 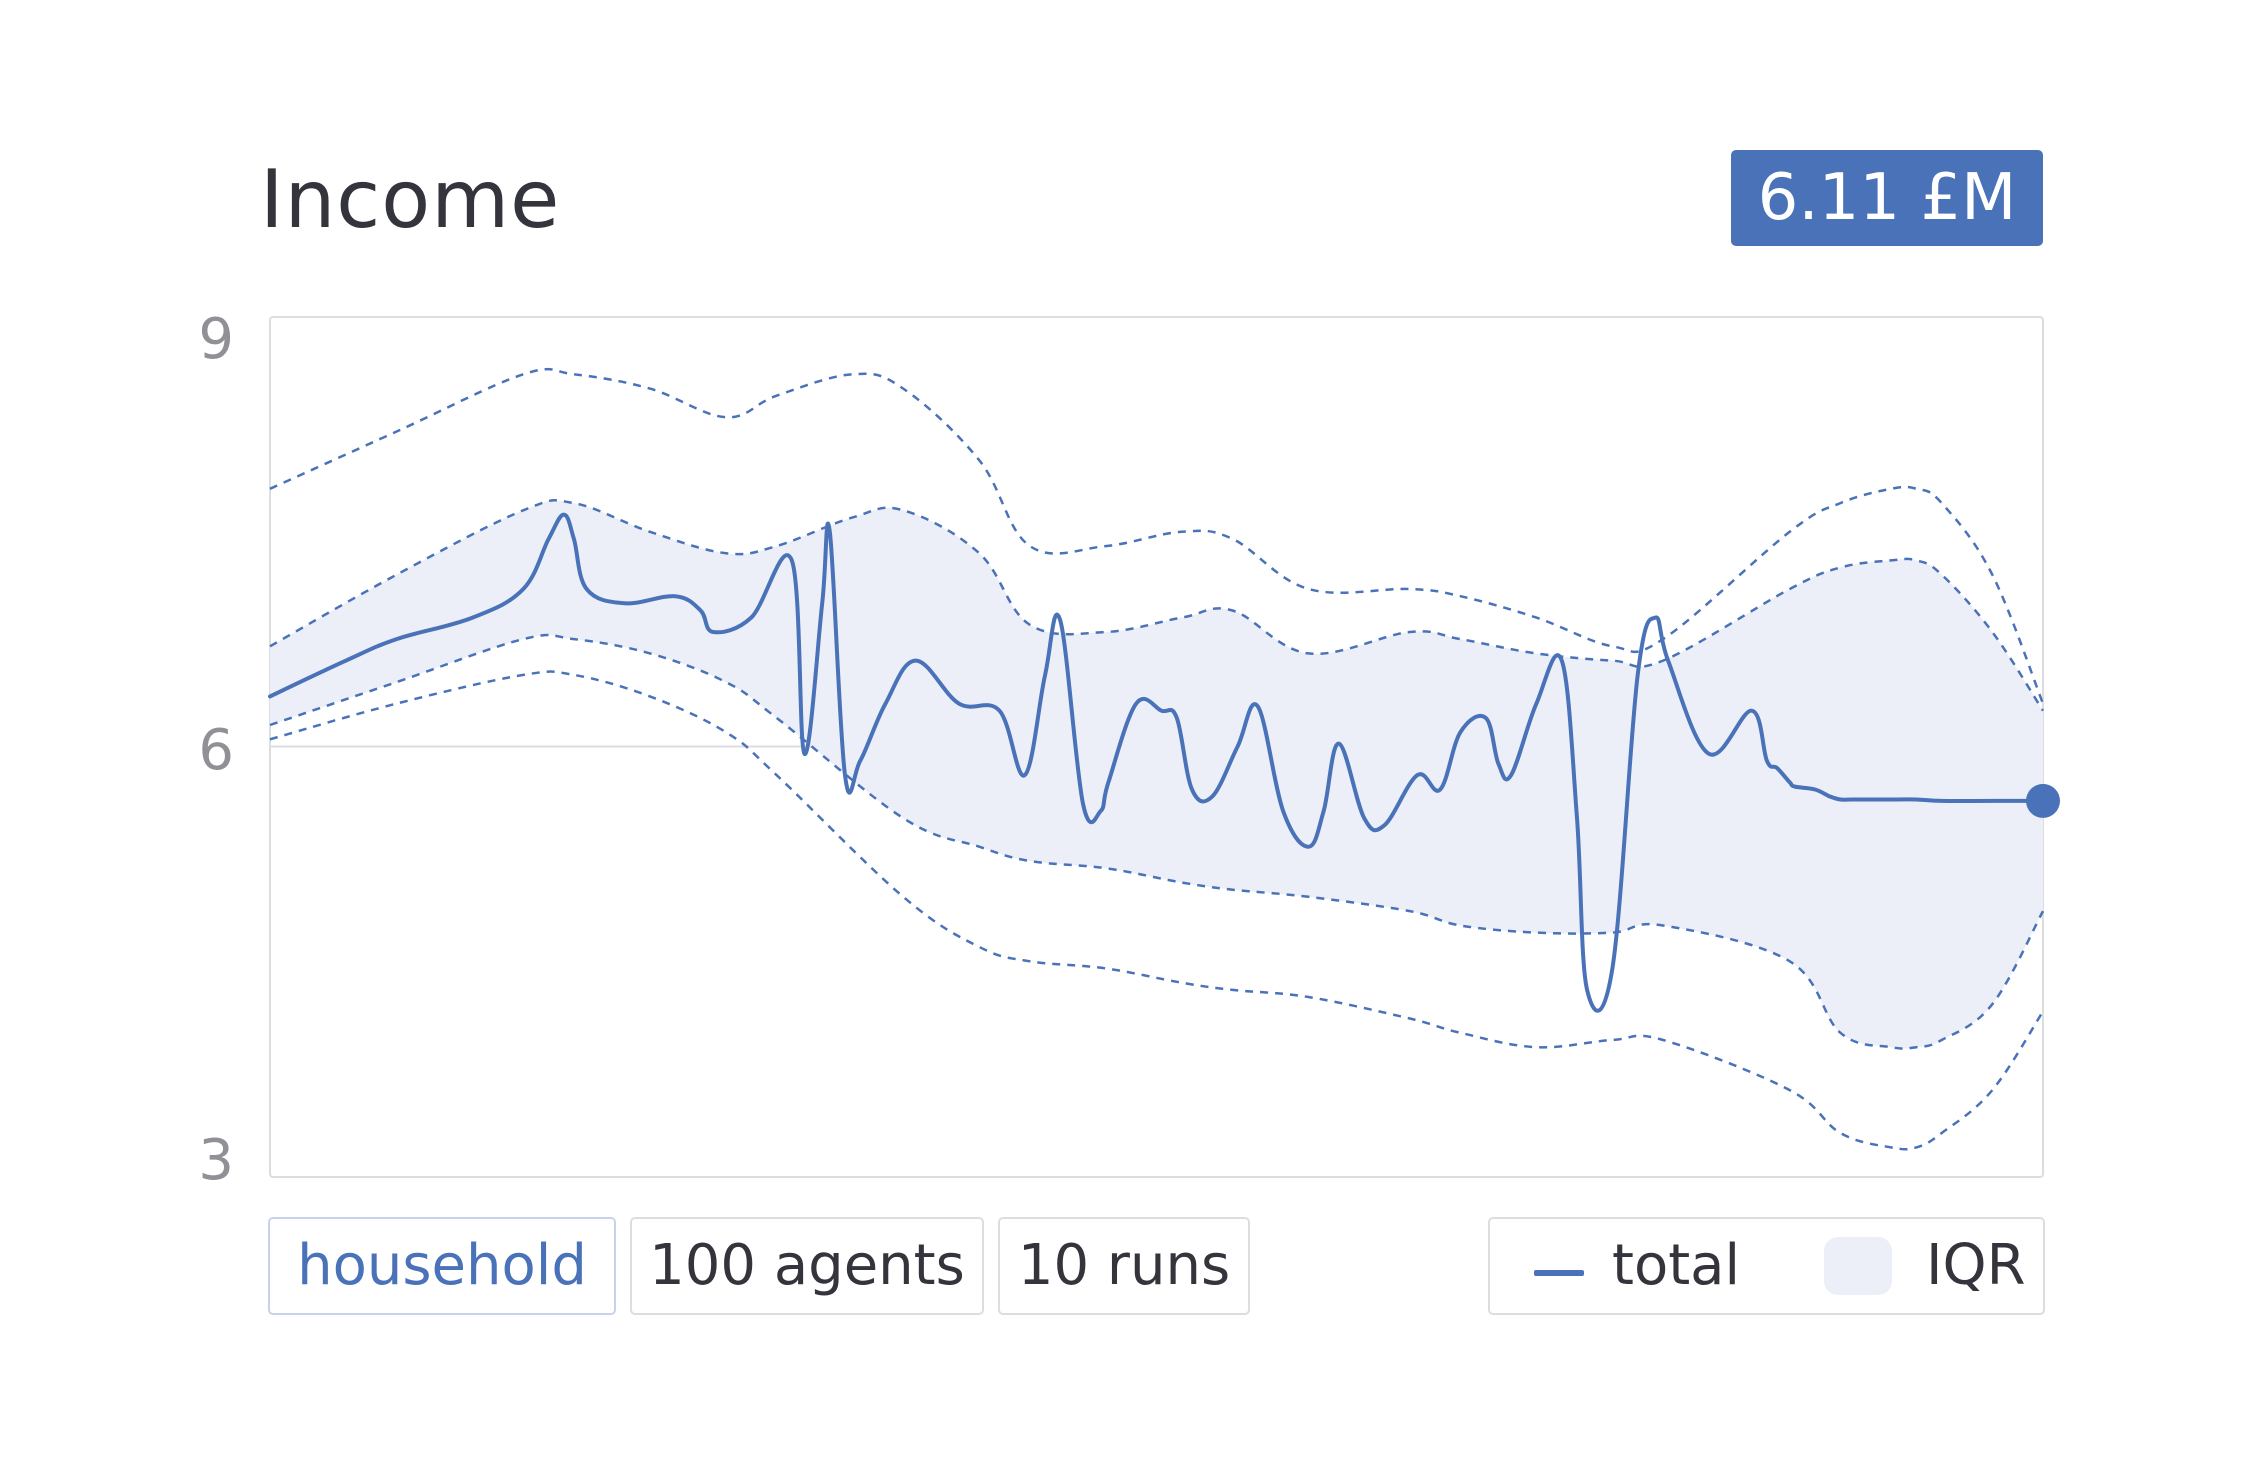 What do you see at coordinates (807, 1266) in the screenshot?
I see `agents-filter-button: 100 agents` at bounding box center [807, 1266].